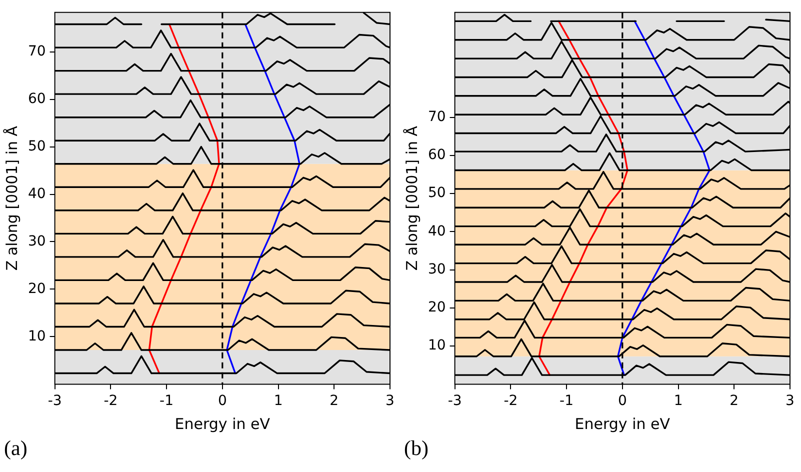  Describe the element at coordinates (416, 448) in the screenshot. I see `text: (b)` at that location.